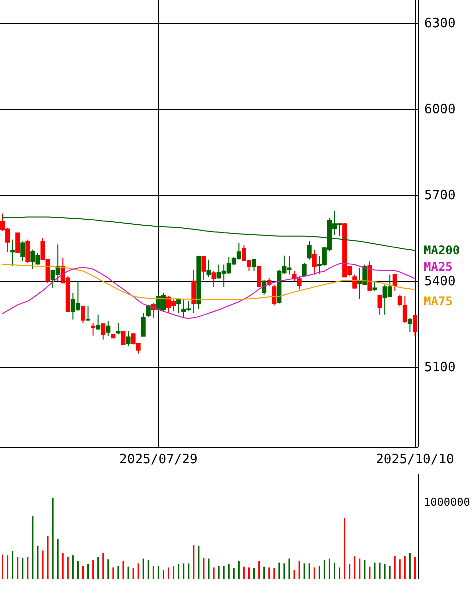  I want to click on series-label: MA200, so click(442, 251).